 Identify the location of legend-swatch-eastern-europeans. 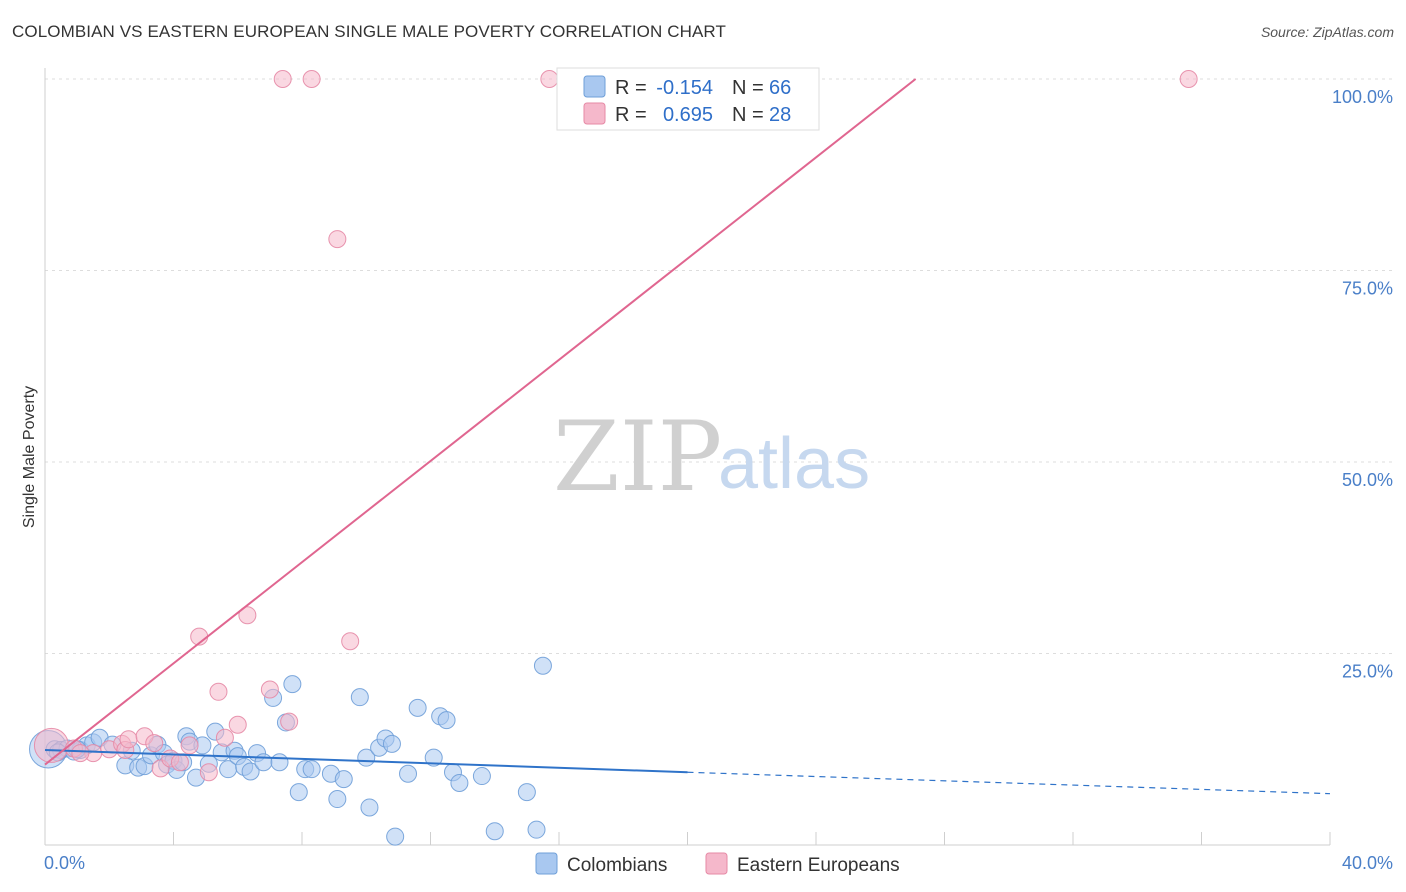
(594, 113).